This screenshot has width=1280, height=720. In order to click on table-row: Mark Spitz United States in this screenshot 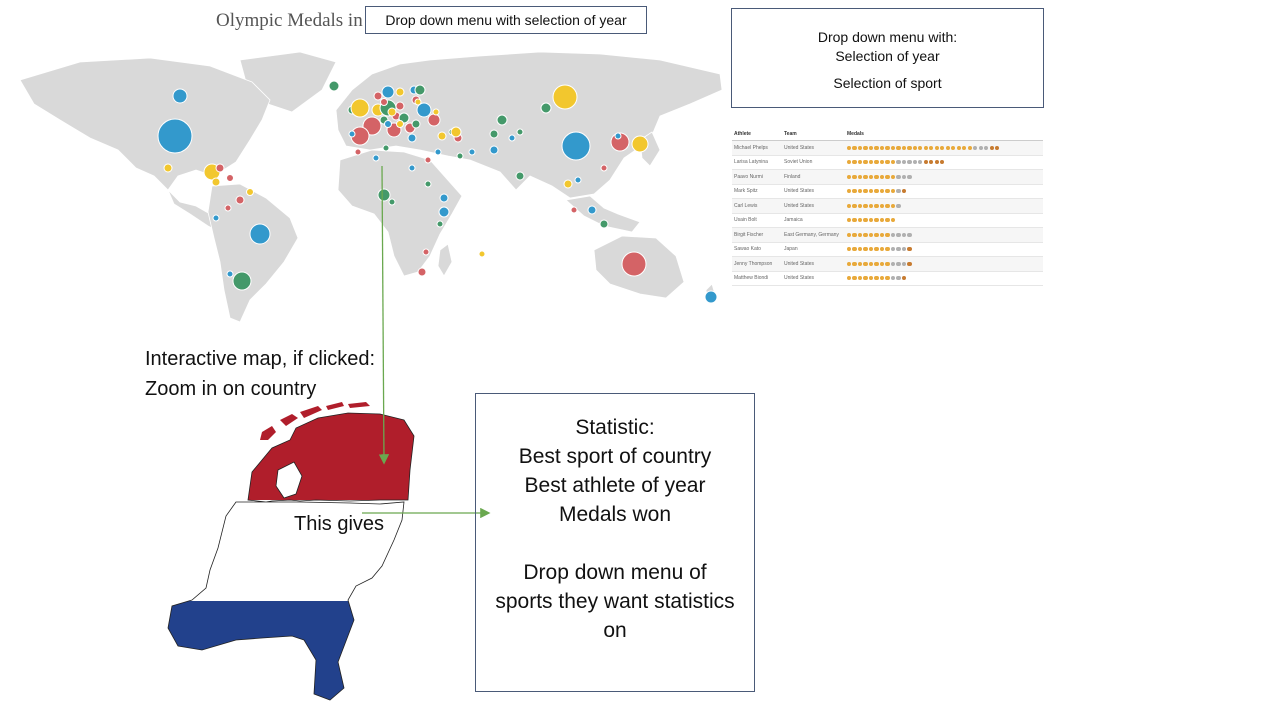, I will do `click(887, 192)`.